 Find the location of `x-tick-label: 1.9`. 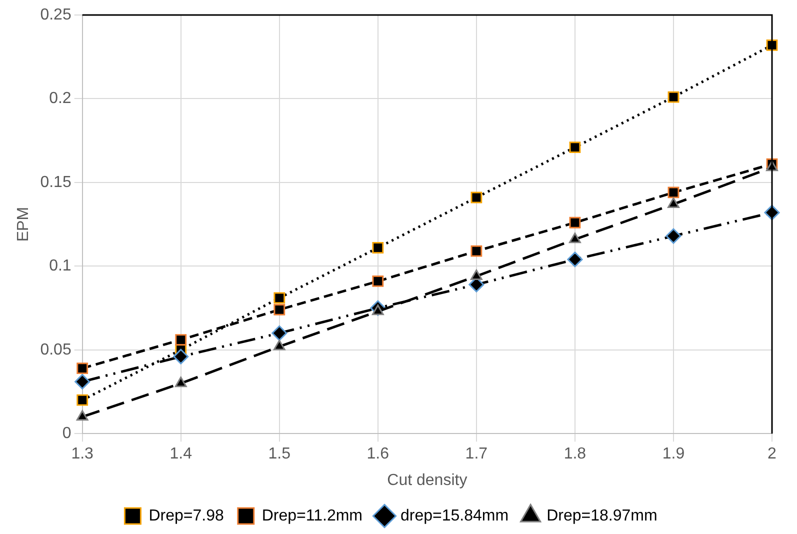

x-tick-label: 1.9 is located at coordinates (673, 454).